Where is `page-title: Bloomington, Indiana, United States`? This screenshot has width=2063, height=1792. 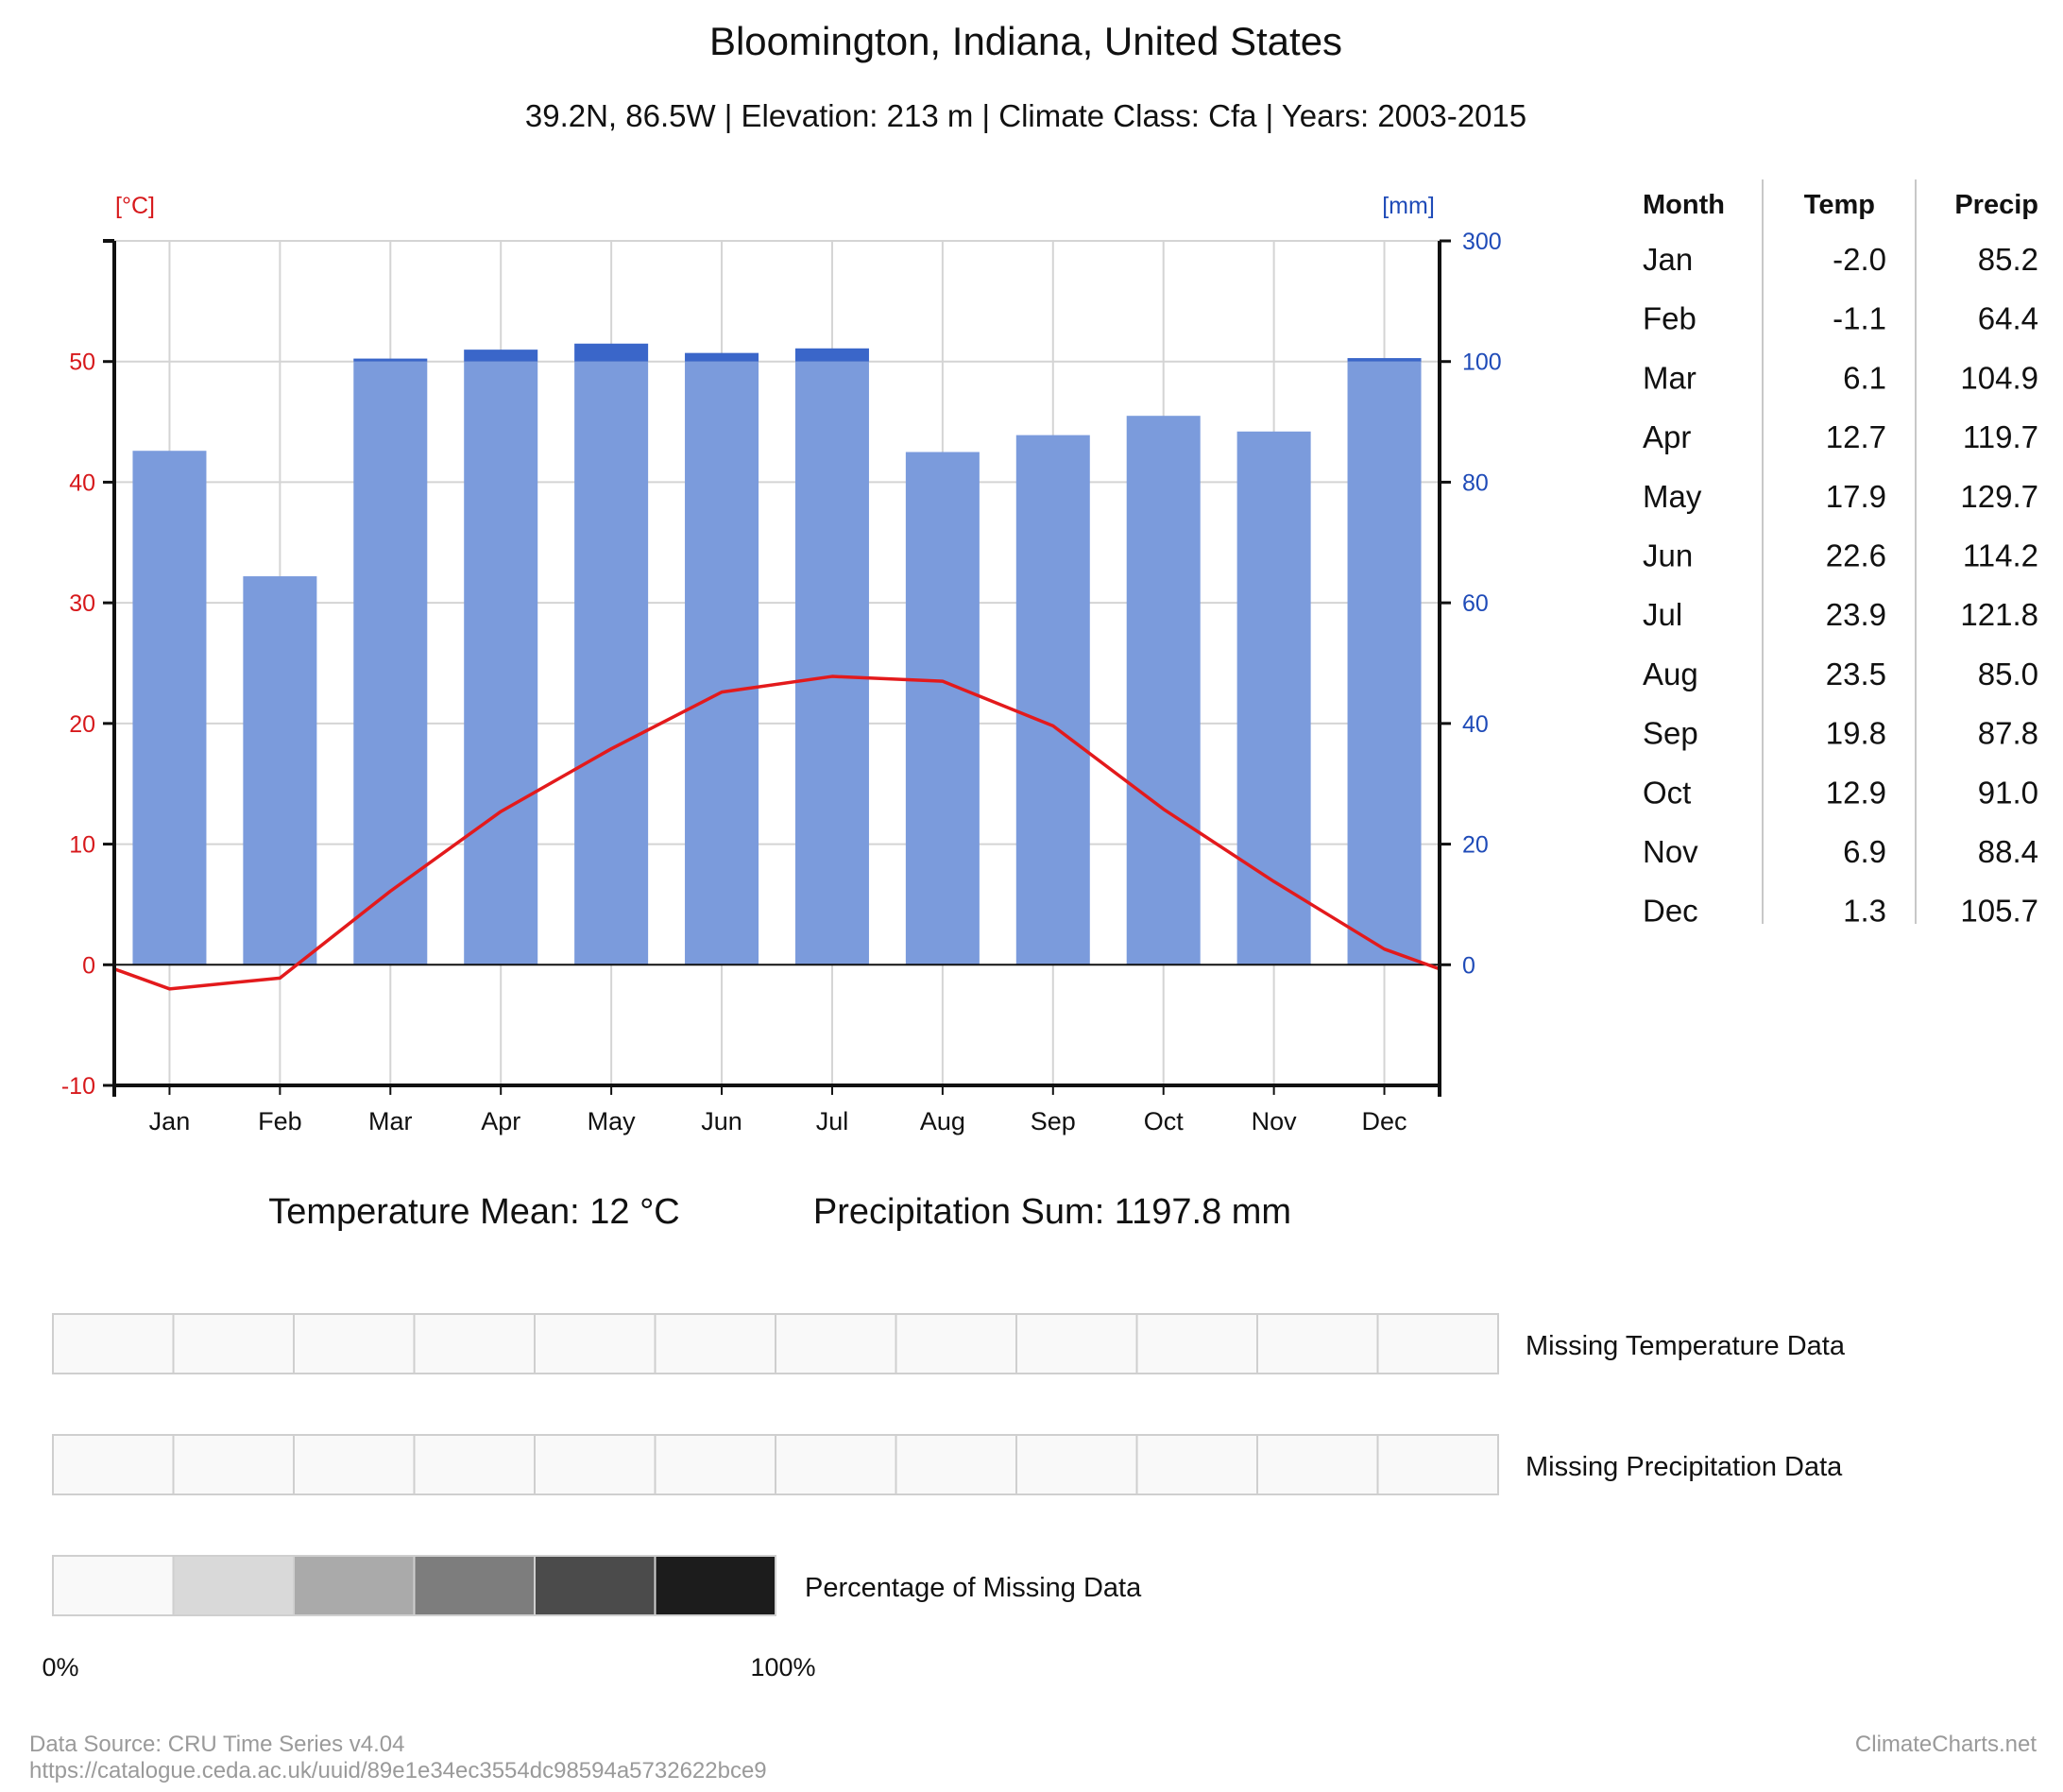
page-title: Bloomington, Indiana, United States is located at coordinates (1025, 41).